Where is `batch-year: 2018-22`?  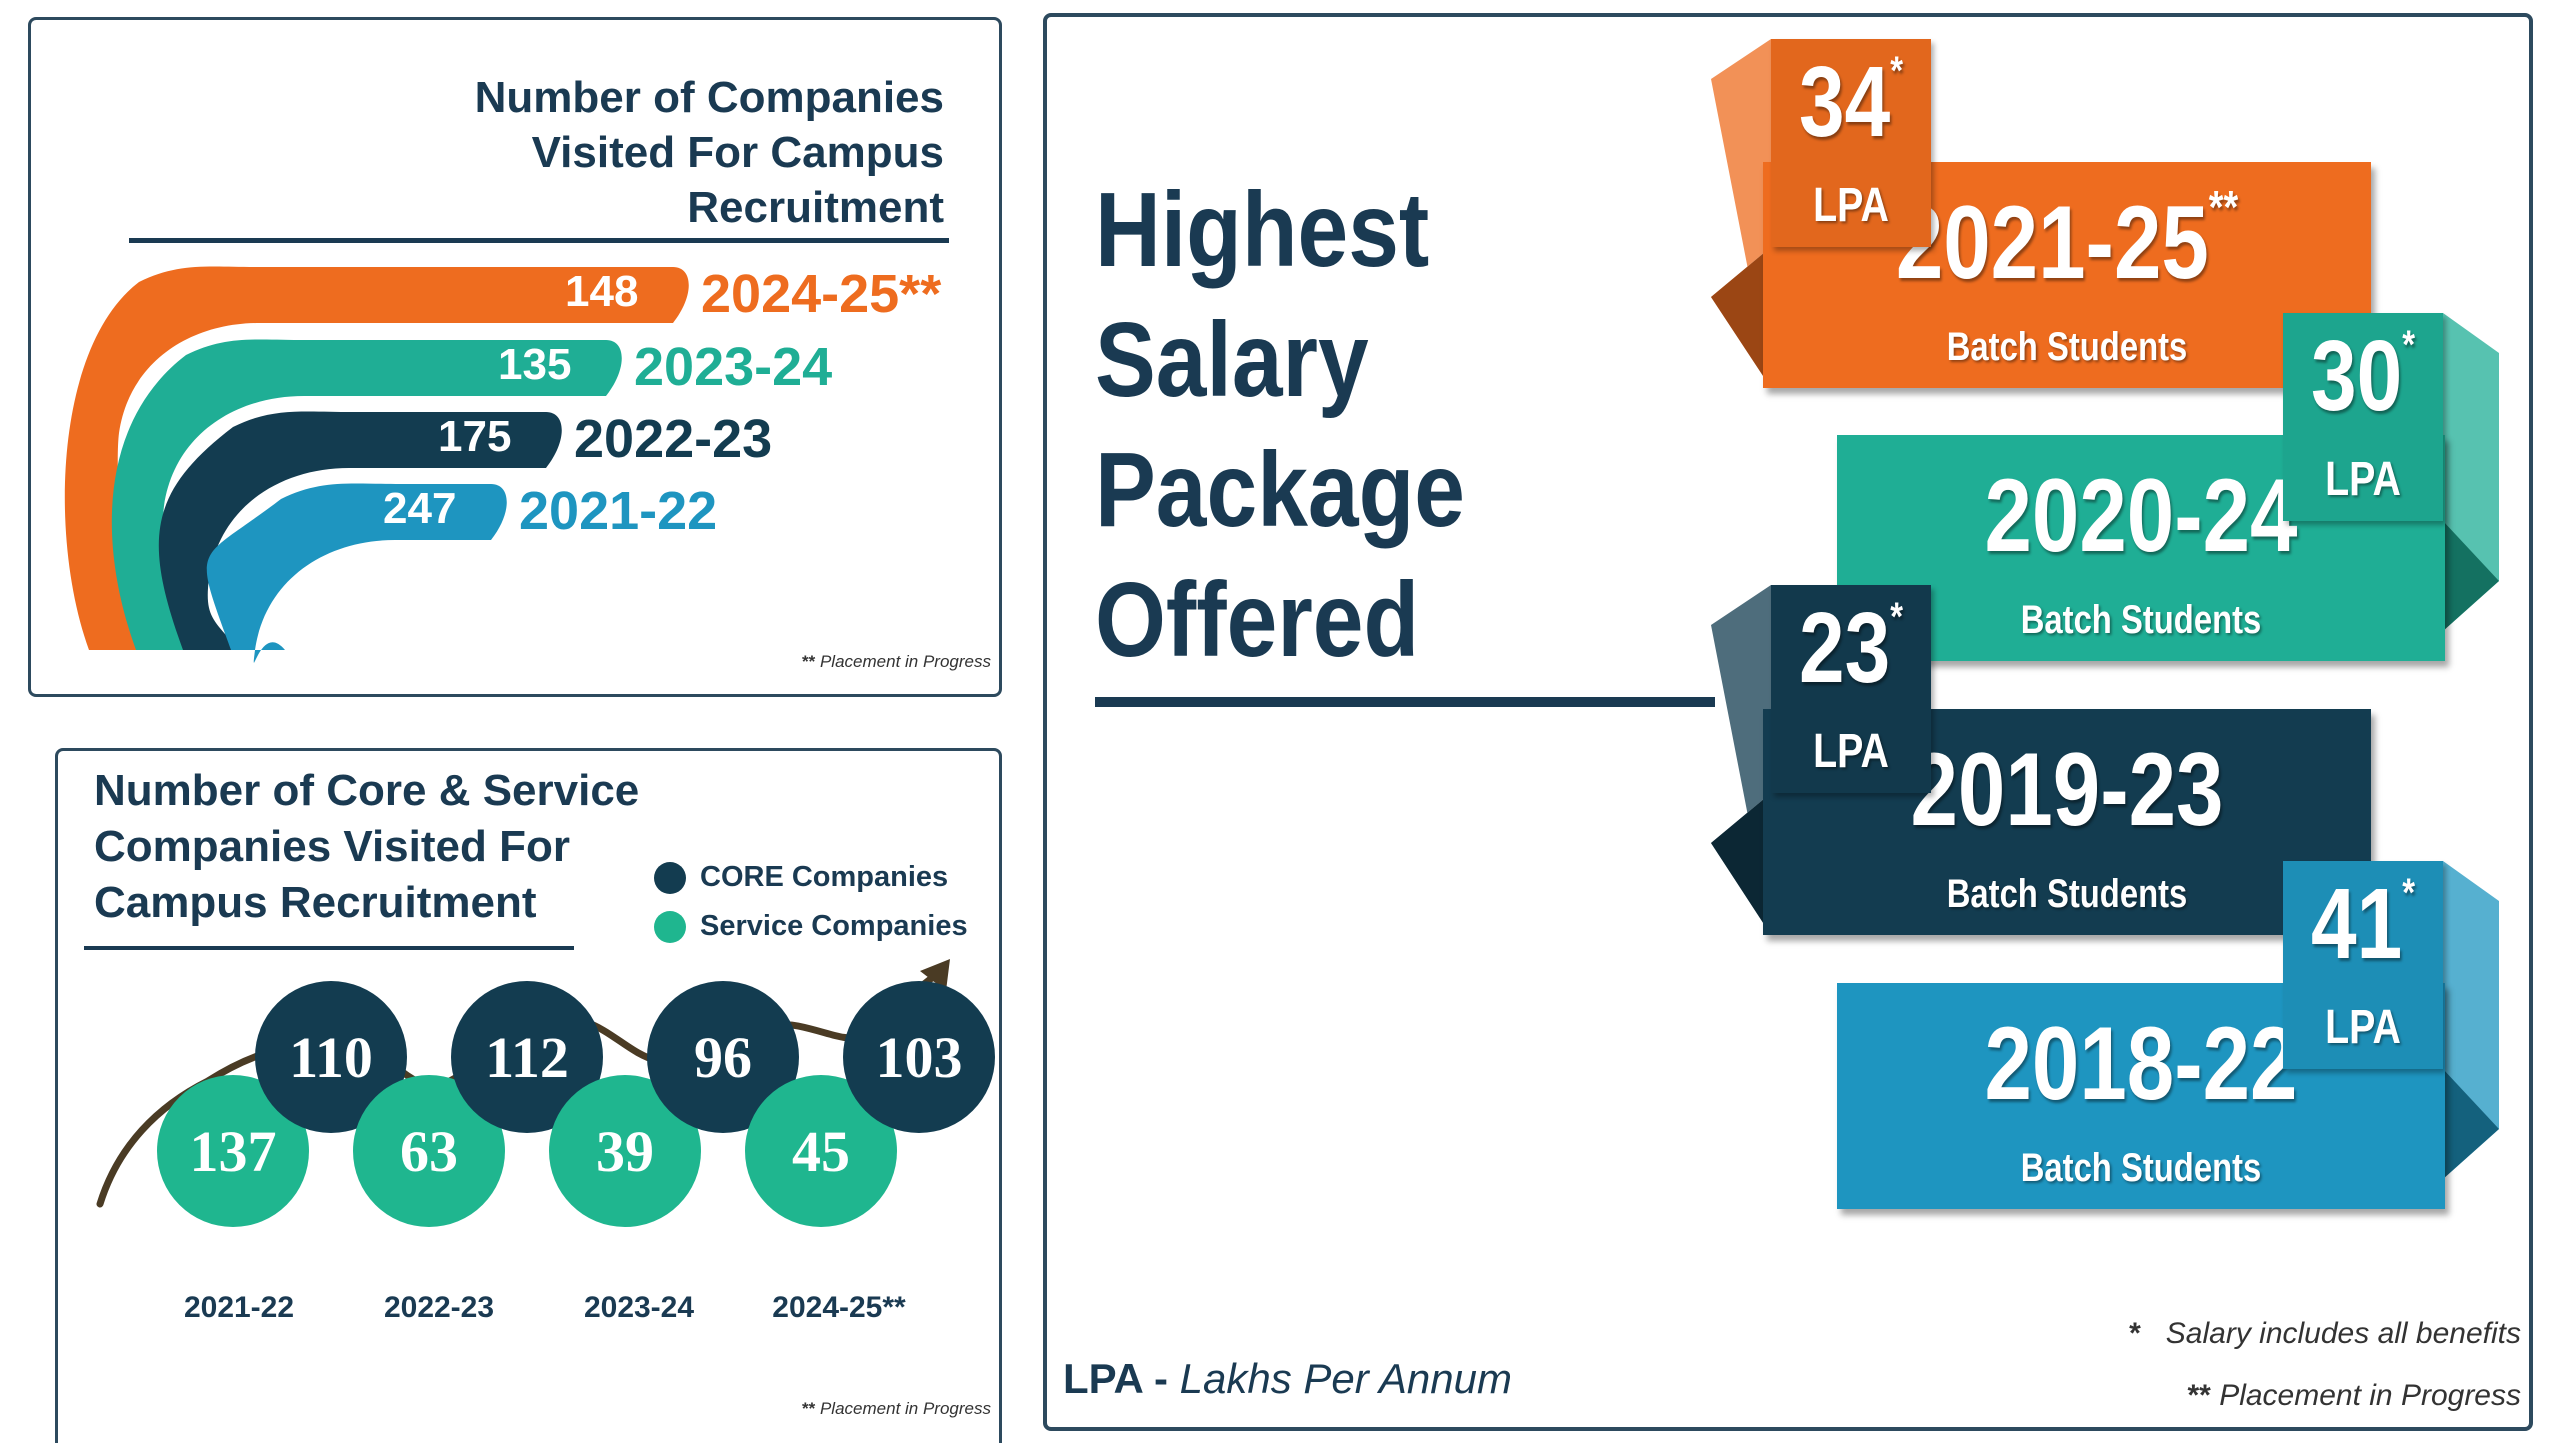
batch-year: 2018-22 is located at coordinates (2141, 1064).